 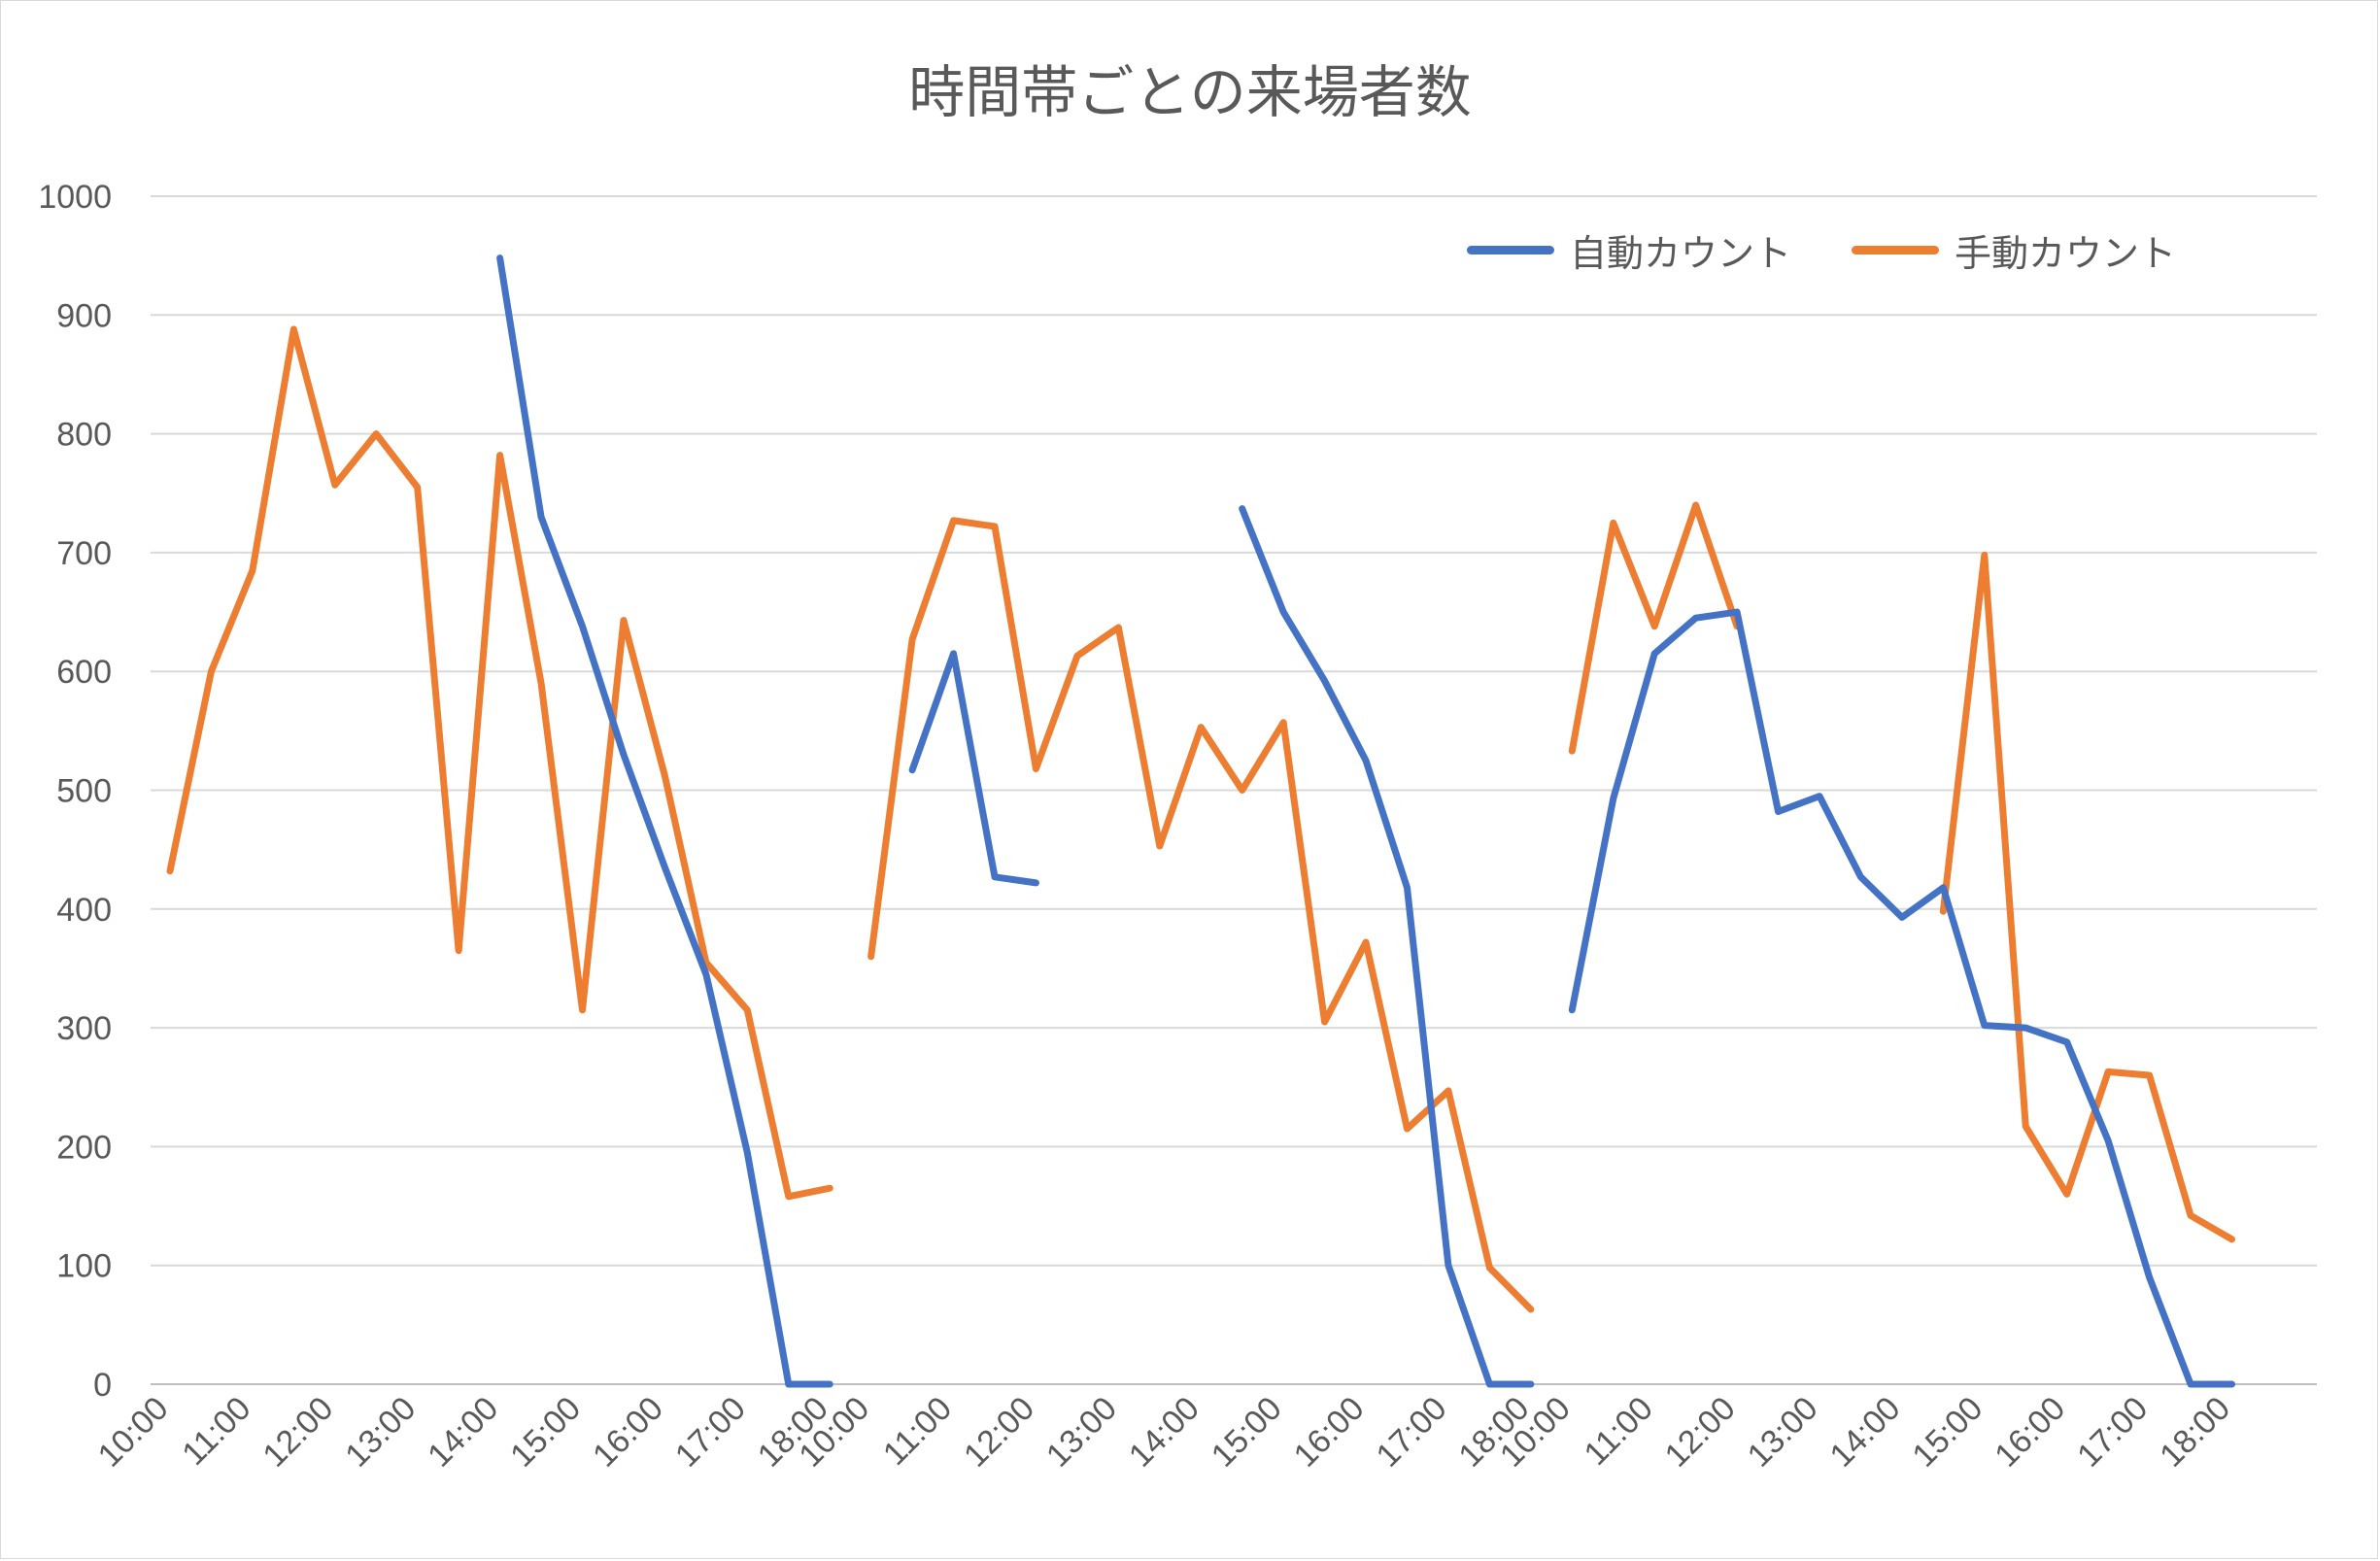 What do you see at coordinates (84, 910) in the screenshot?
I see `y-tick-label: 400` at bounding box center [84, 910].